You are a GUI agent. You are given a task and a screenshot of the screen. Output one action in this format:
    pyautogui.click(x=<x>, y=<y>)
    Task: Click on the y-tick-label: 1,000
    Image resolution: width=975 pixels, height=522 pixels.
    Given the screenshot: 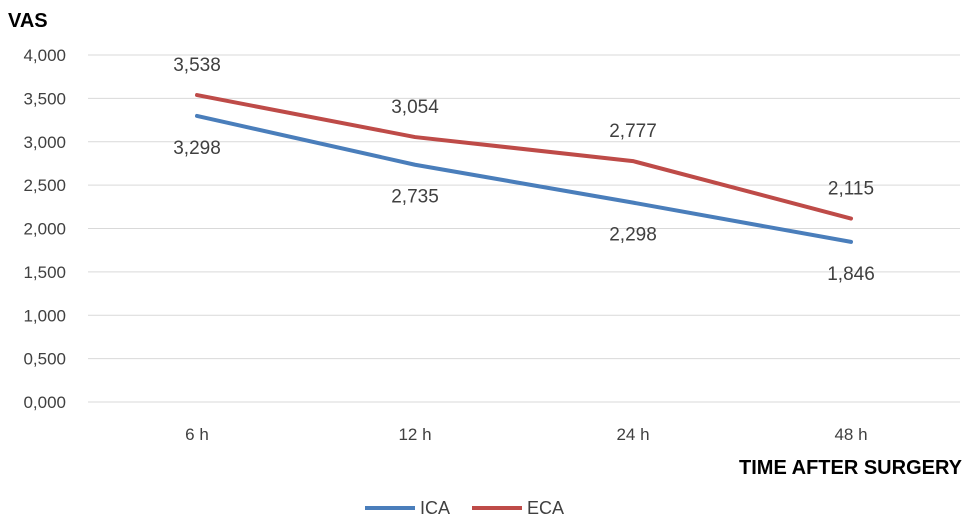 What is the action you would take?
    pyautogui.click(x=44, y=315)
    